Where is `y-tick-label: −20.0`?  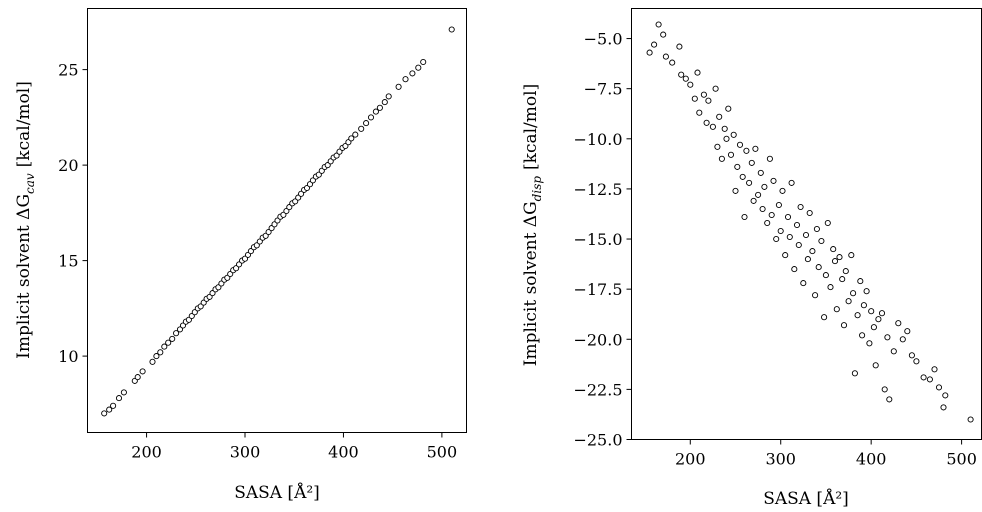
y-tick-label: −20.0 is located at coordinates (597, 339).